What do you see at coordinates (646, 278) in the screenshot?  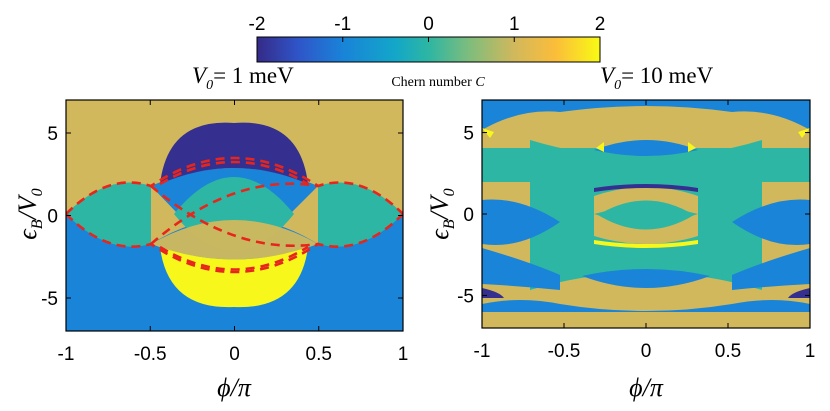 I see `bottom-lobe-c-minus1` at bounding box center [646, 278].